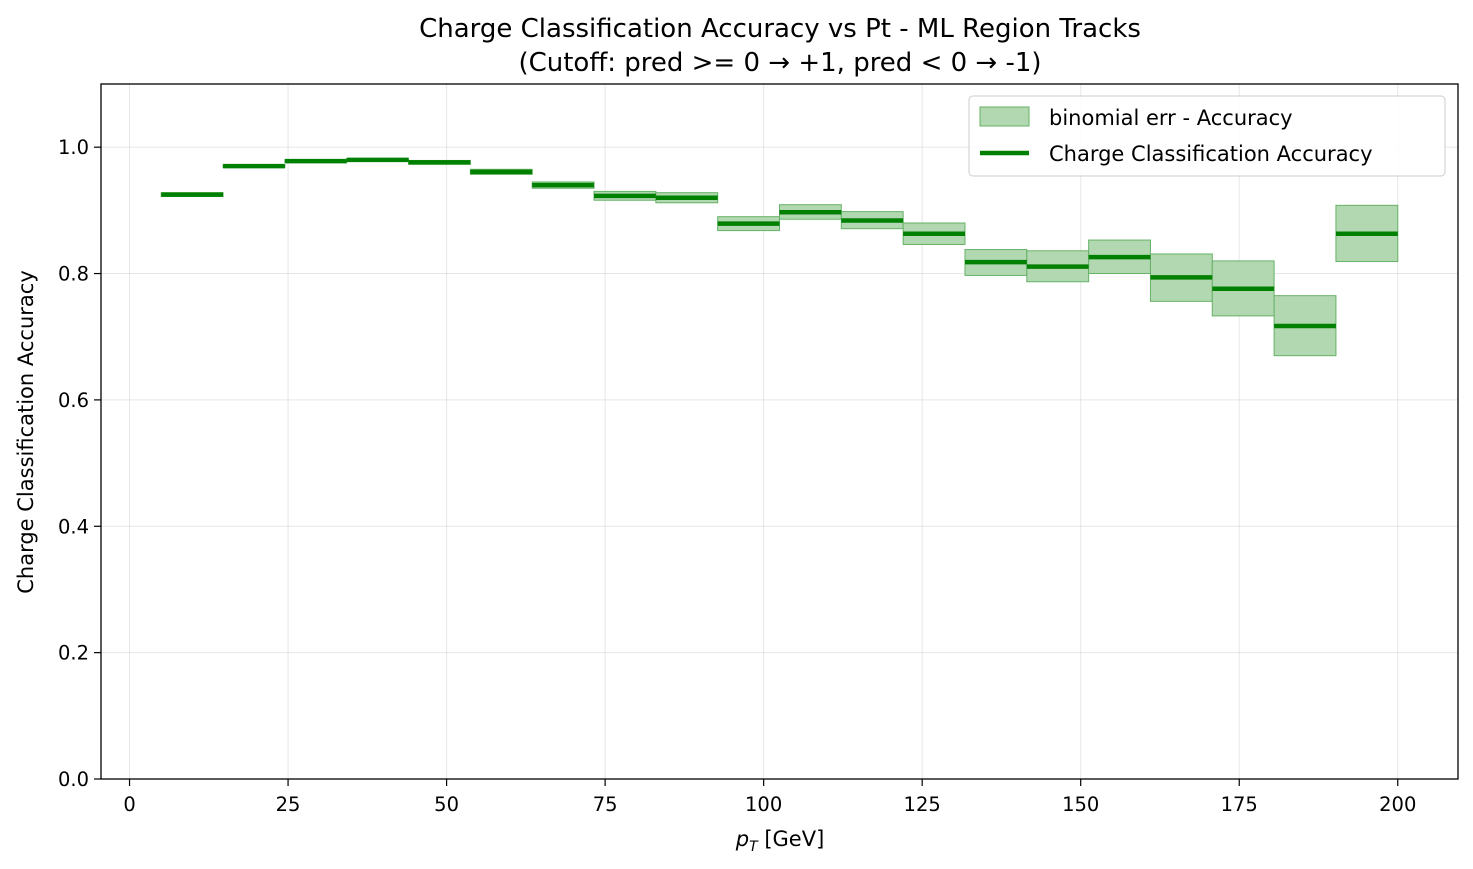  Describe the element at coordinates (742, 839) in the screenshot. I see `x-axis-label-main: p` at that location.